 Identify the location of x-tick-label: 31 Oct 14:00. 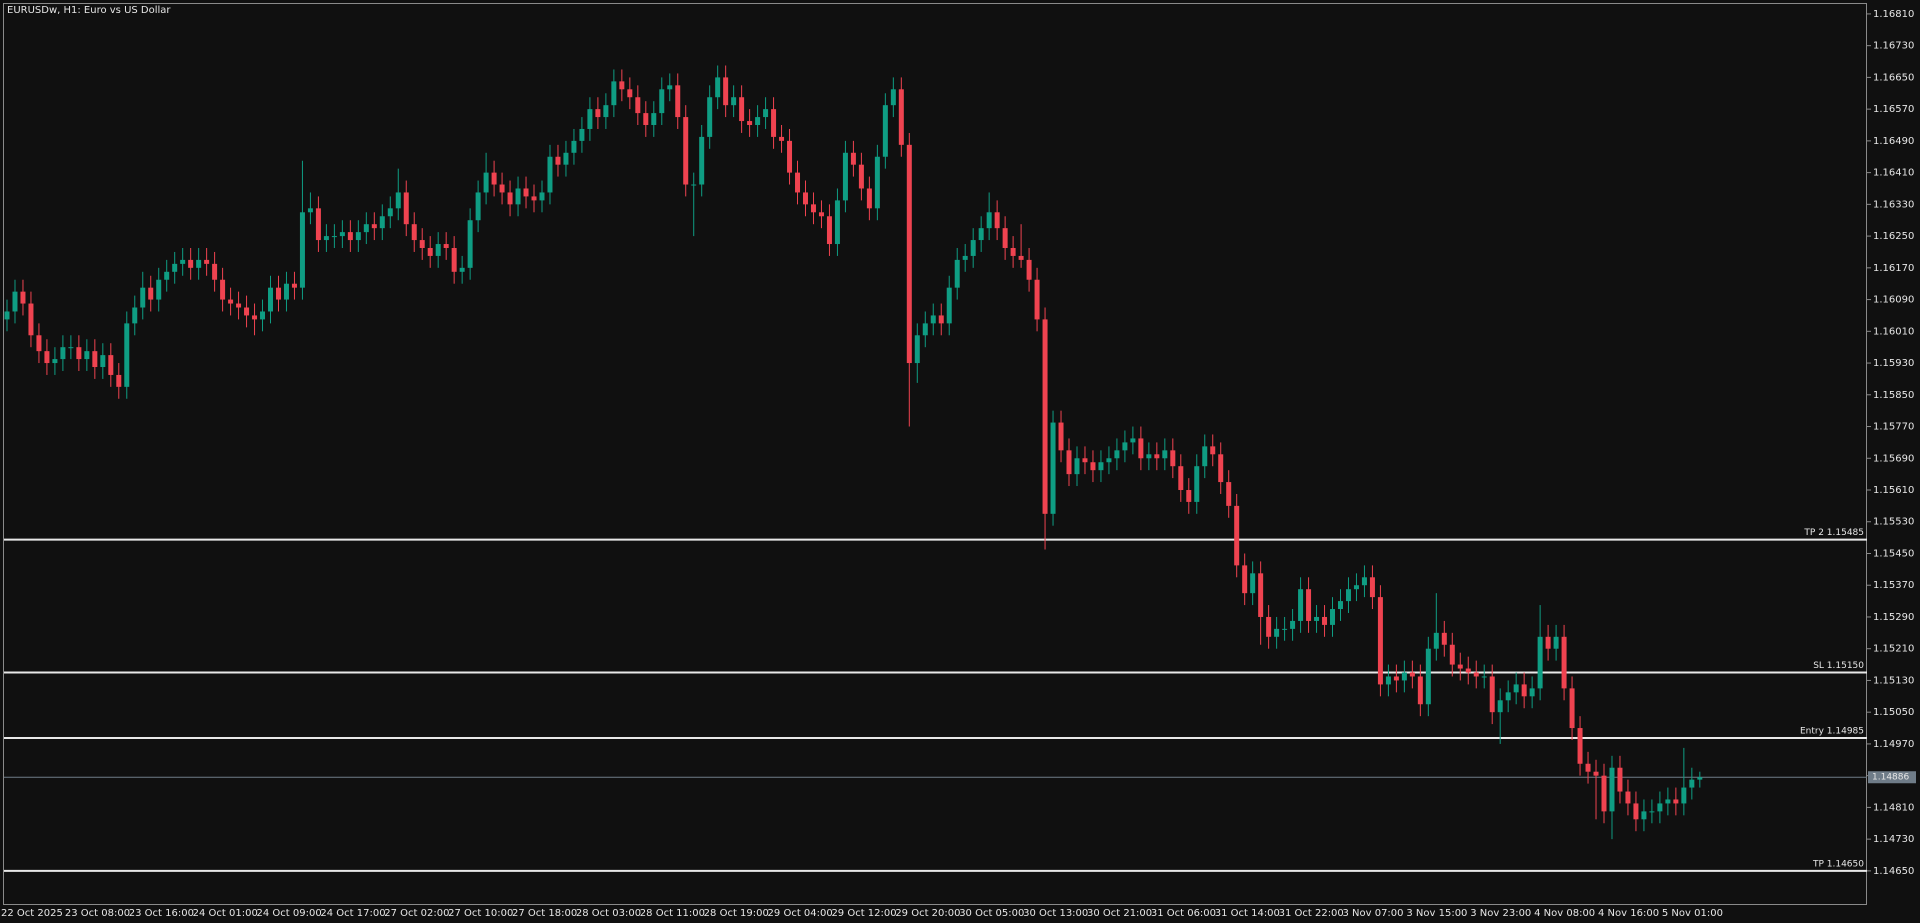
(1247, 913).